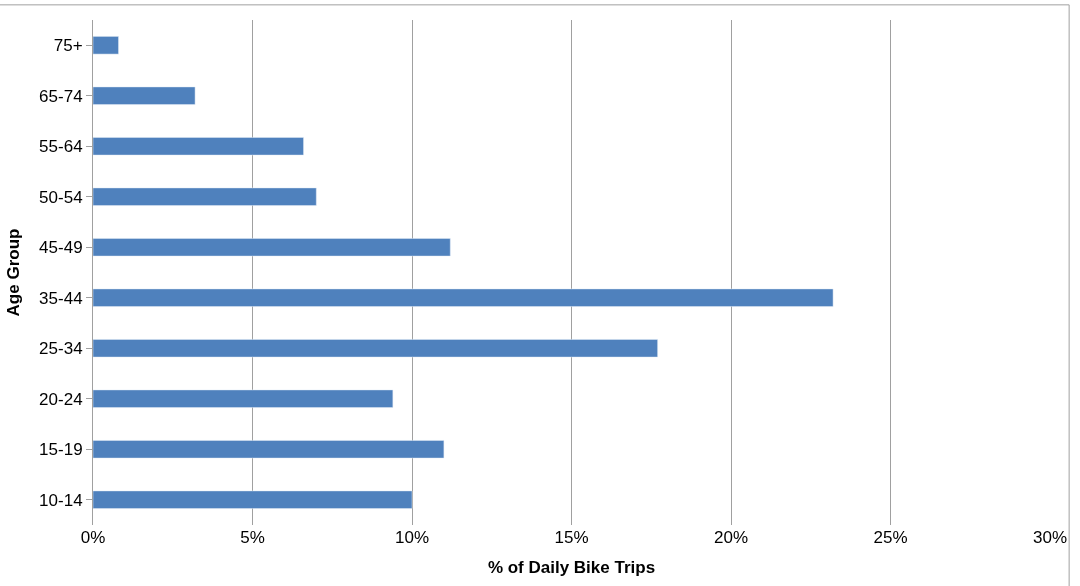  Describe the element at coordinates (61, 96) in the screenshot. I see `y-tick-label: 65-74` at that location.